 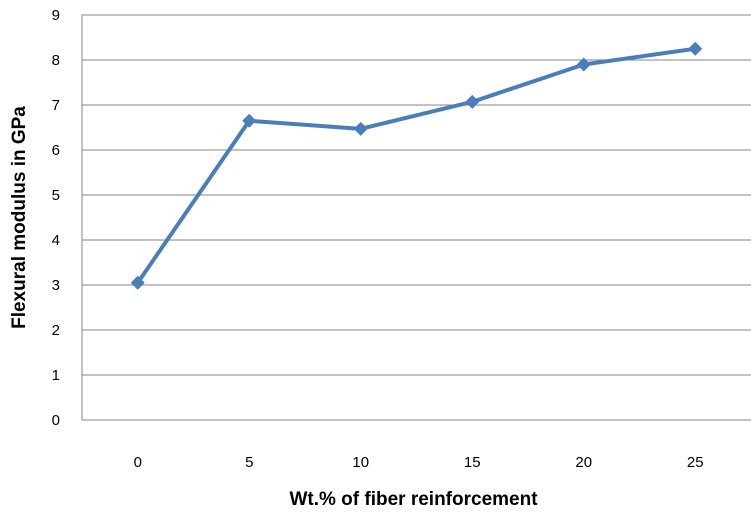 What do you see at coordinates (56, 330) in the screenshot?
I see `y-tick-label: 2` at bounding box center [56, 330].